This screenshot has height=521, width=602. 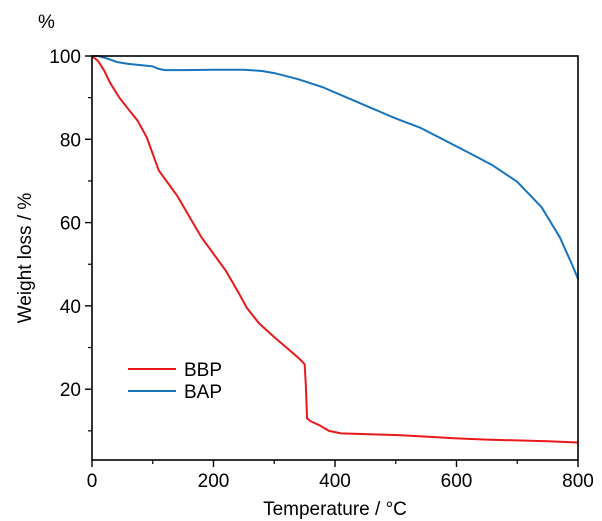 I want to click on legend-label-bbp: BBP, so click(x=203, y=370).